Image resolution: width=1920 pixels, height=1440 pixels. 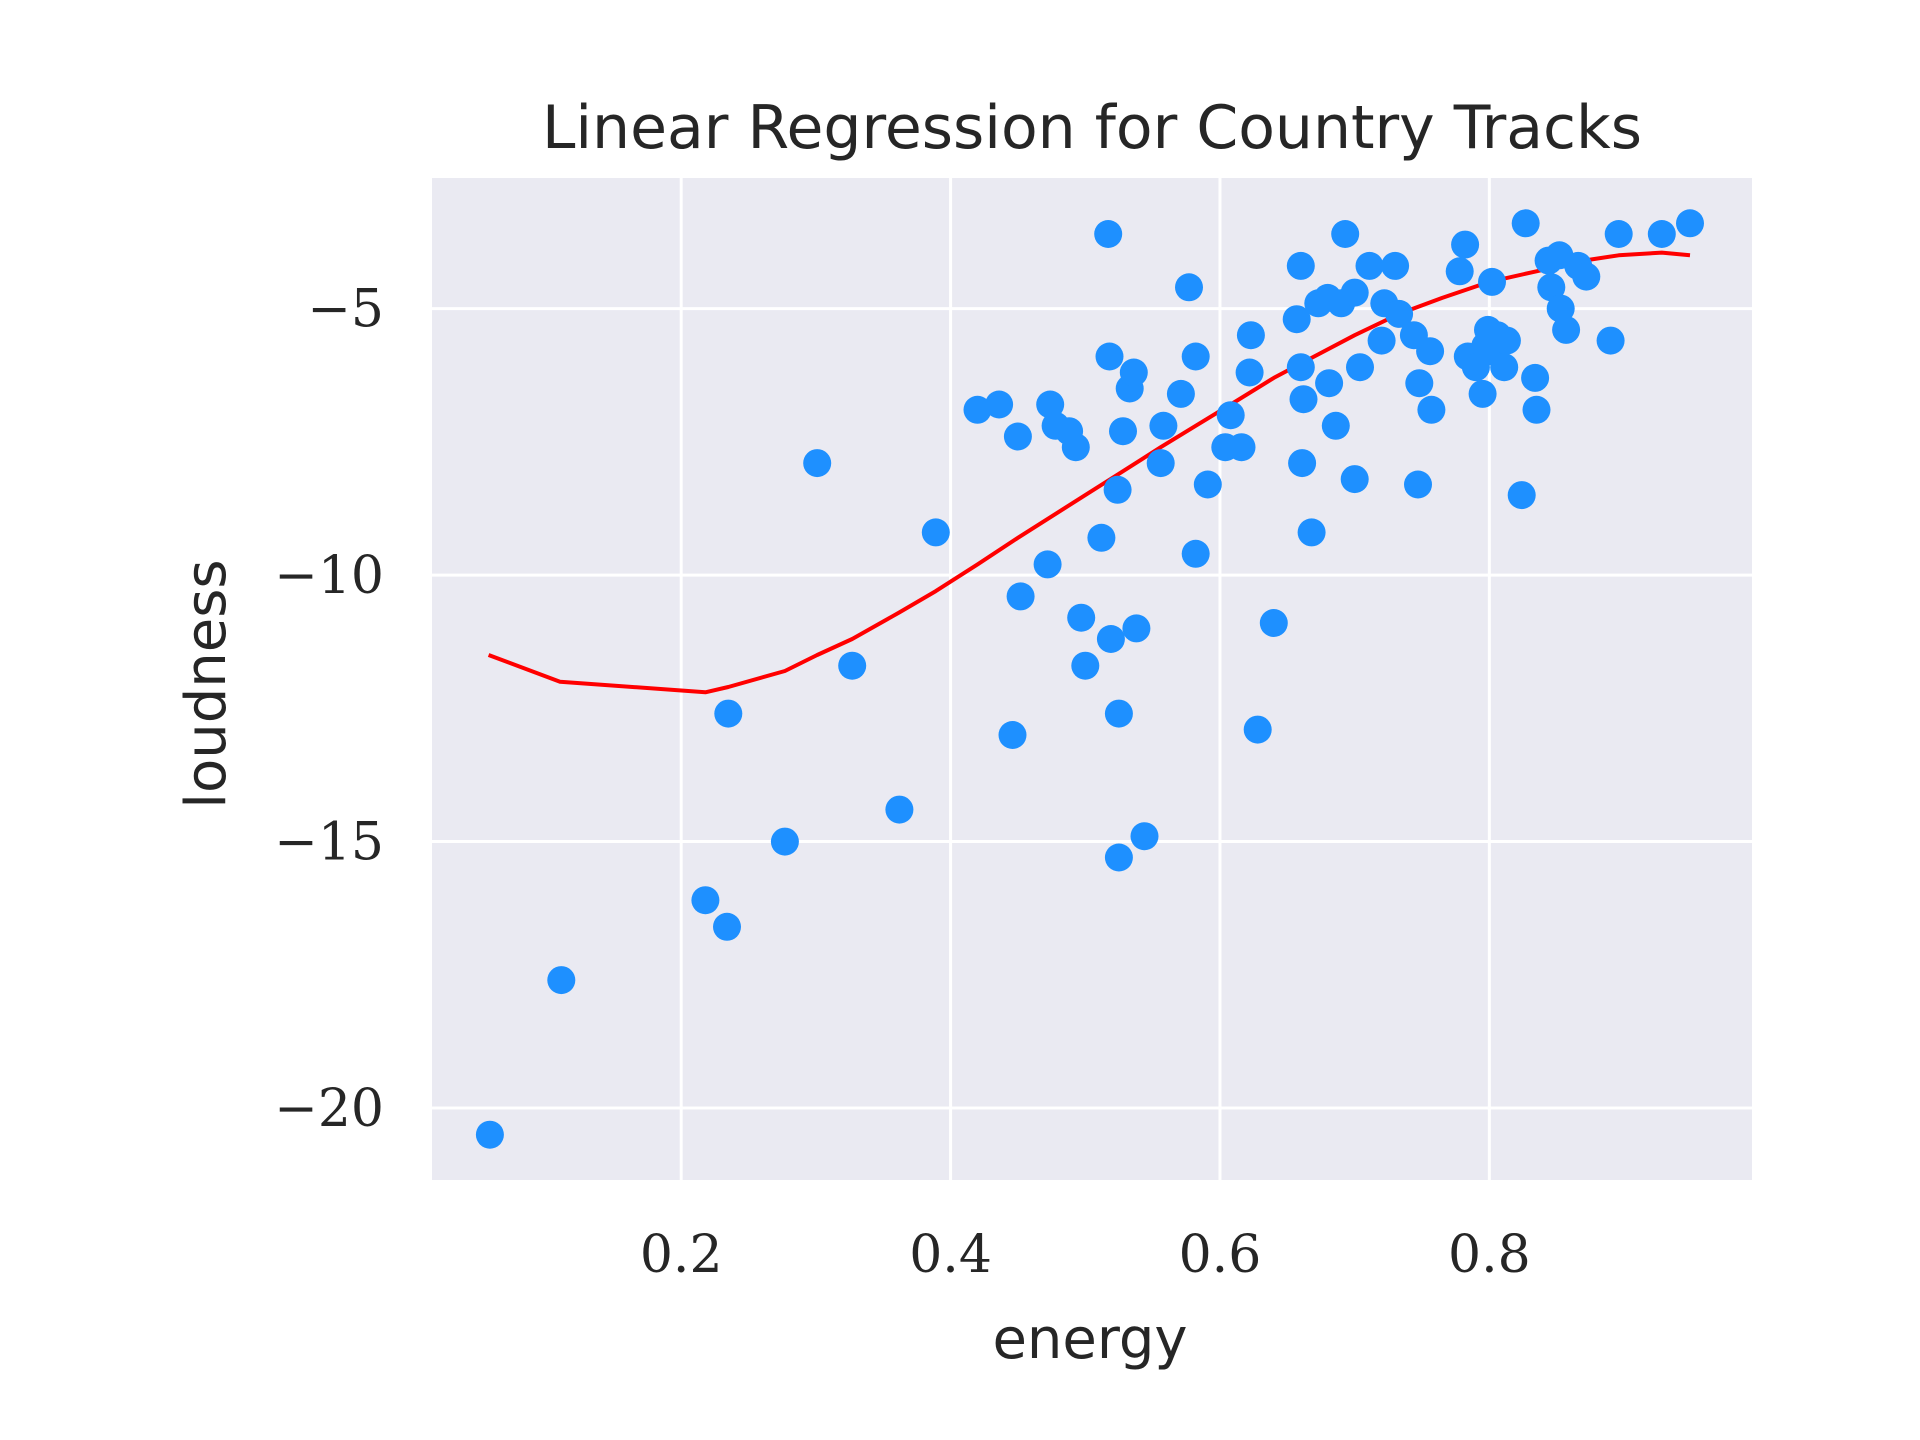 What do you see at coordinates (950, 1255) in the screenshot?
I see `x-tick-label: 0.4` at bounding box center [950, 1255].